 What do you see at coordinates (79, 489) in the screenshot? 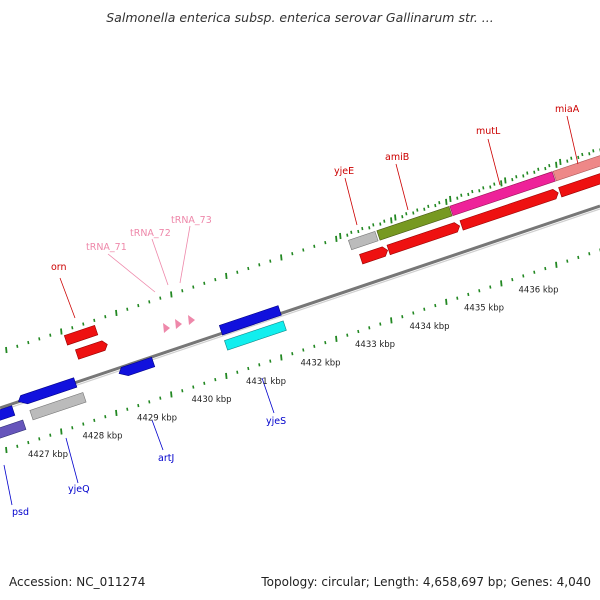
I see `gene-label: yjeQ` at bounding box center [79, 489].